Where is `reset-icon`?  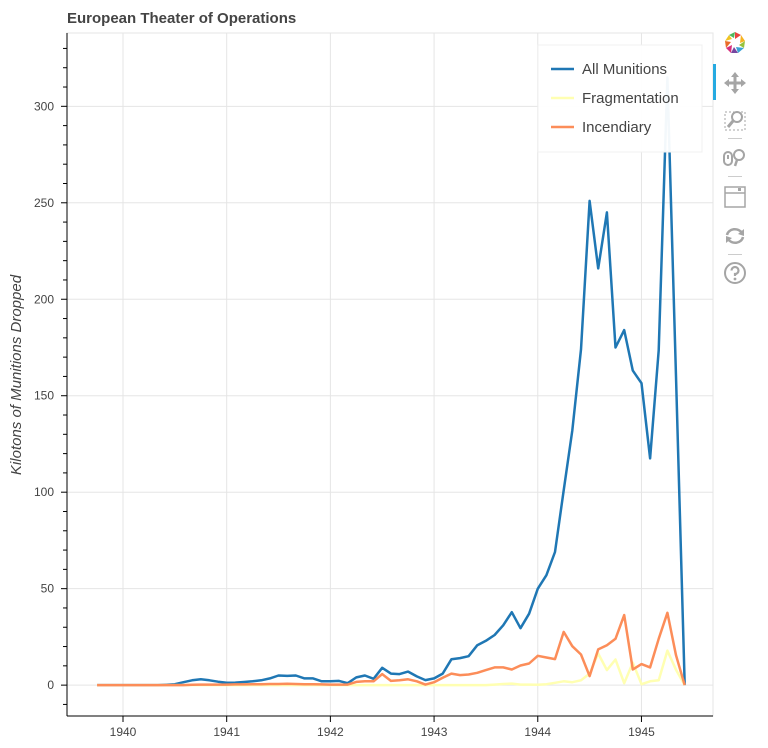
reset-icon is located at coordinates (735, 236).